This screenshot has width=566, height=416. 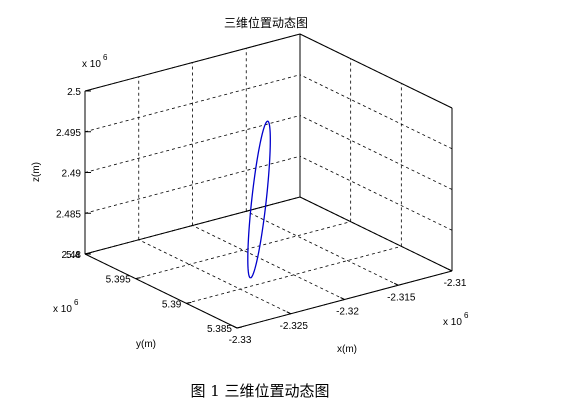 What do you see at coordinates (240, 340) in the screenshot?
I see `x-tick-label: -2.33` at bounding box center [240, 340].